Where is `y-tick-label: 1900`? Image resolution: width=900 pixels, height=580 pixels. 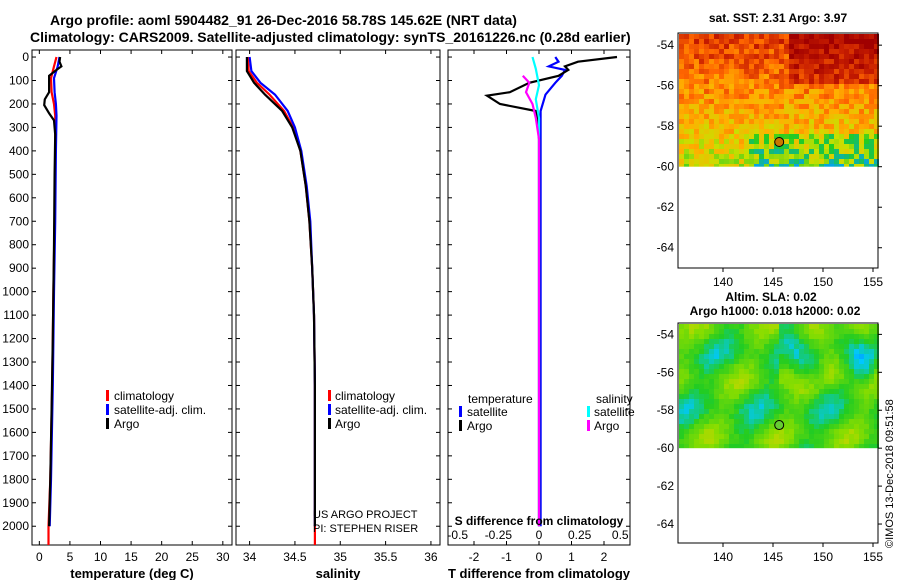 y-tick-label: 1900 is located at coordinates (15, 503).